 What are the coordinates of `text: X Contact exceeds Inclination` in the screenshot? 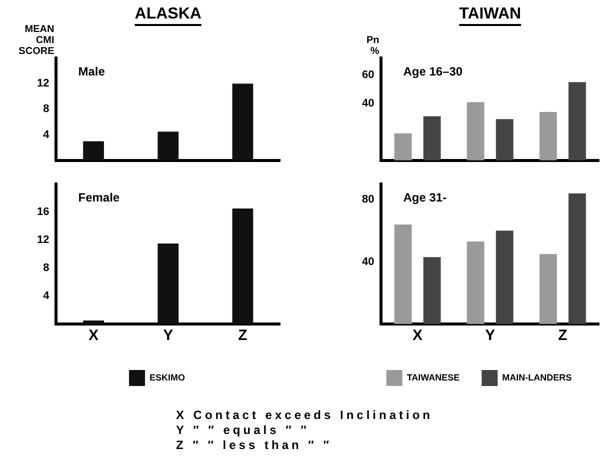 It's located at (305, 415).